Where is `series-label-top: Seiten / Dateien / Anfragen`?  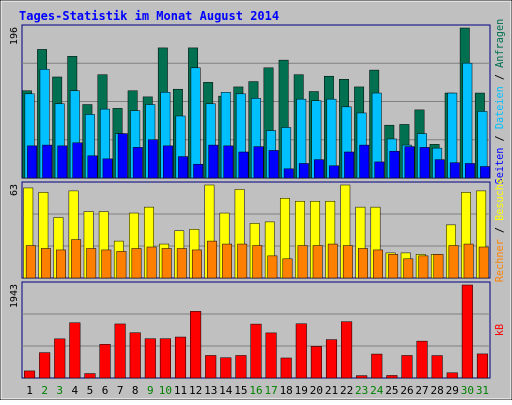 series-label-top: Seiten / Dateien / Anfragen is located at coordinates (500, 102).